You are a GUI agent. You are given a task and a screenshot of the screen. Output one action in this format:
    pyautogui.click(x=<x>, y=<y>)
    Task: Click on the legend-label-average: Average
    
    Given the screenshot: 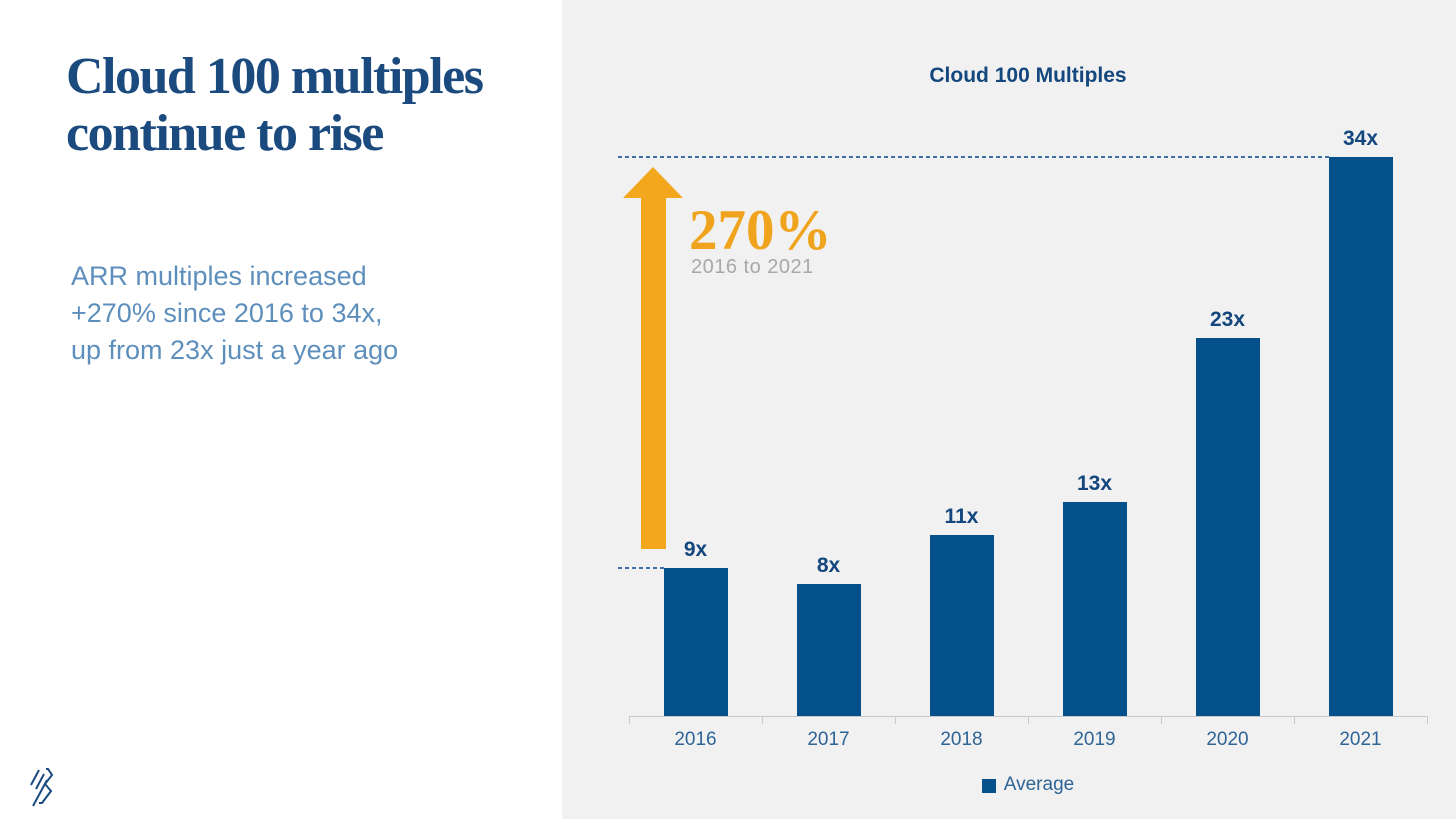 What is the action you would take?
    pyautogui.click(x=1039, y=784)
    